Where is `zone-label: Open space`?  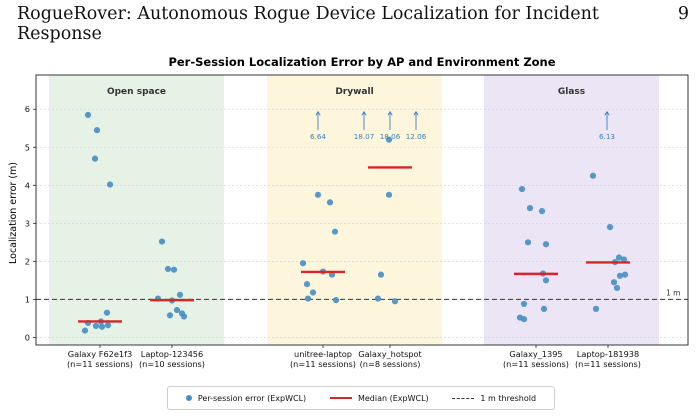 zone-label: Open space is located at coordinates (136, 92).